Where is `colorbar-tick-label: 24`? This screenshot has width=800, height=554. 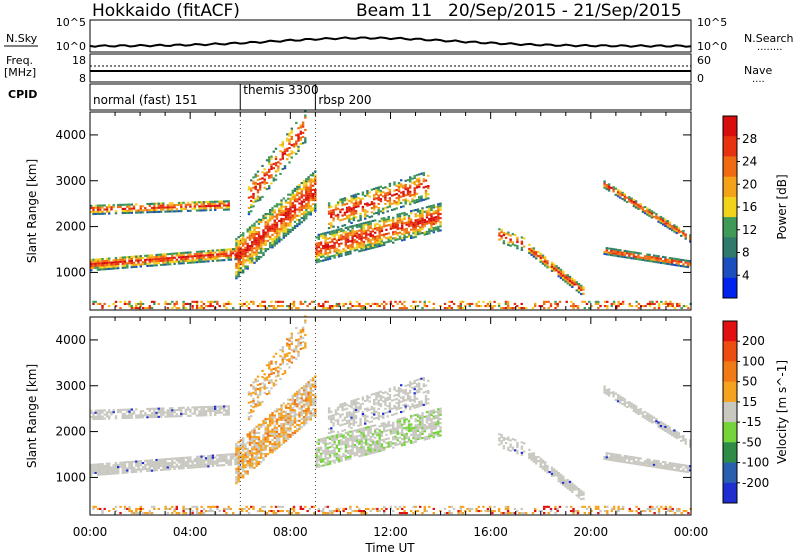 colorbar-tick-label: 24 is located at coordinates (749, 162).